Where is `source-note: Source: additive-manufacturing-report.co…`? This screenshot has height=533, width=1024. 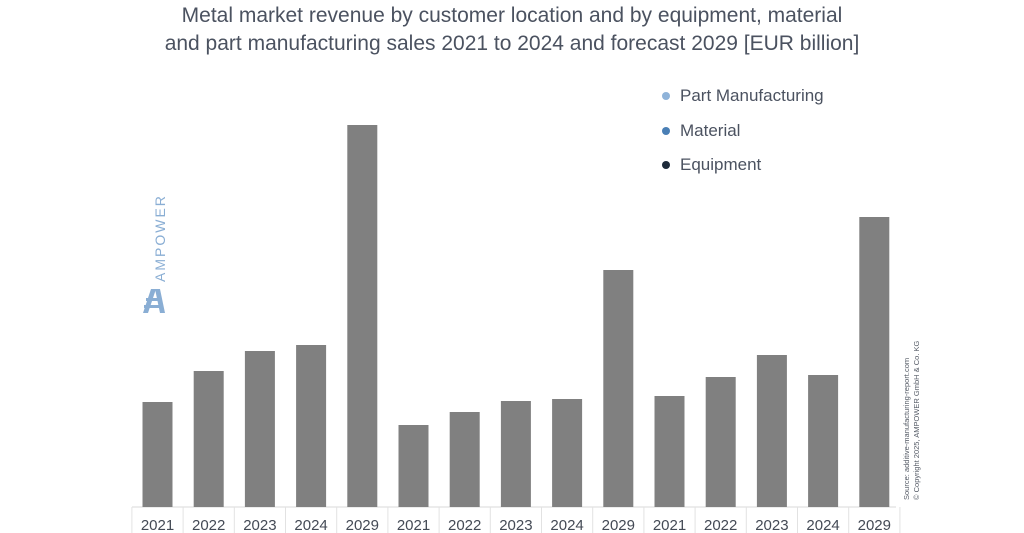 source-note: Source: additive-manufacturing-report.co… is located at coordinates (912, 420).